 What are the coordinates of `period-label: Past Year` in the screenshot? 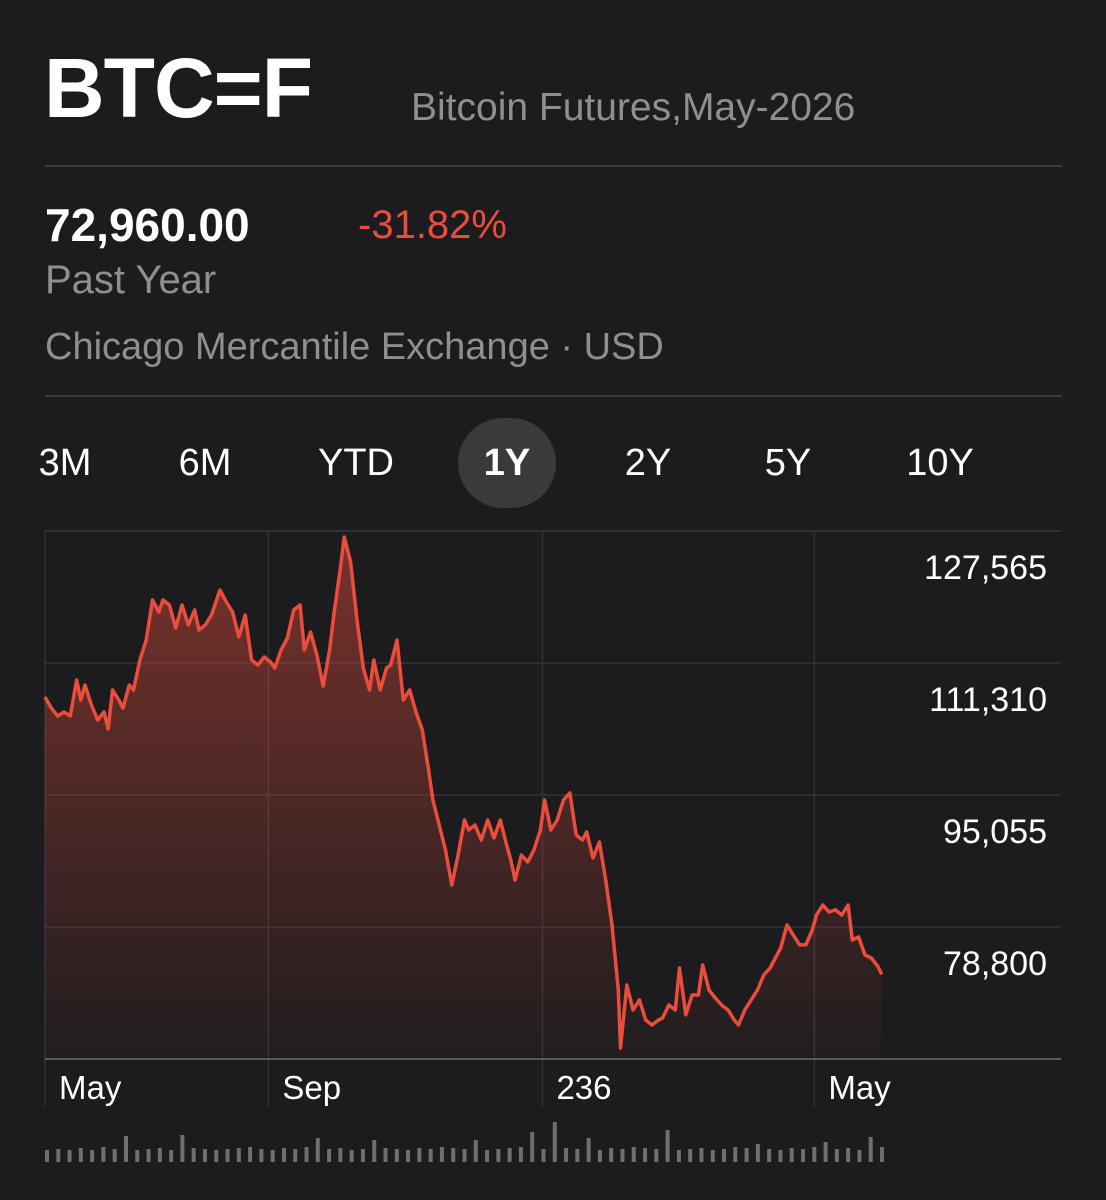 It's located at (131, 280).